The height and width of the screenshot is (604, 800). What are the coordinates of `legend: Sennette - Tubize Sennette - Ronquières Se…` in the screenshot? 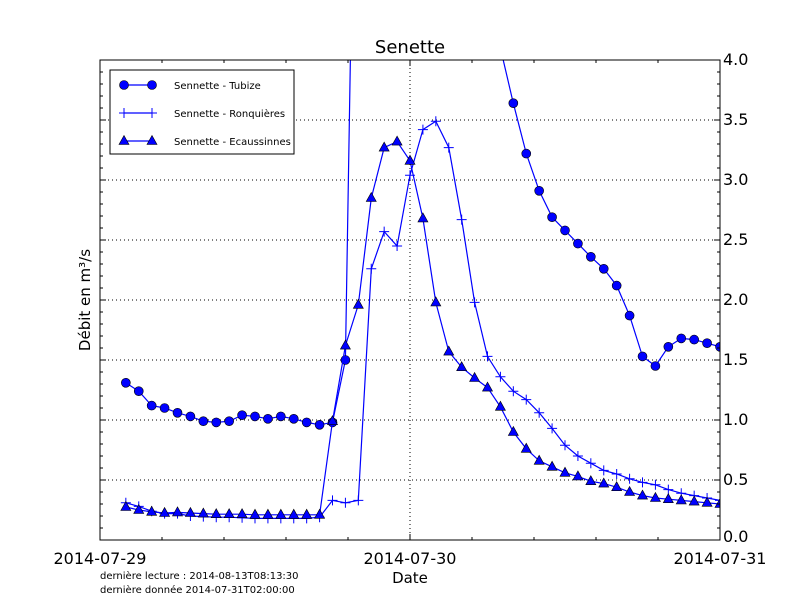 It's located at (202, 112).